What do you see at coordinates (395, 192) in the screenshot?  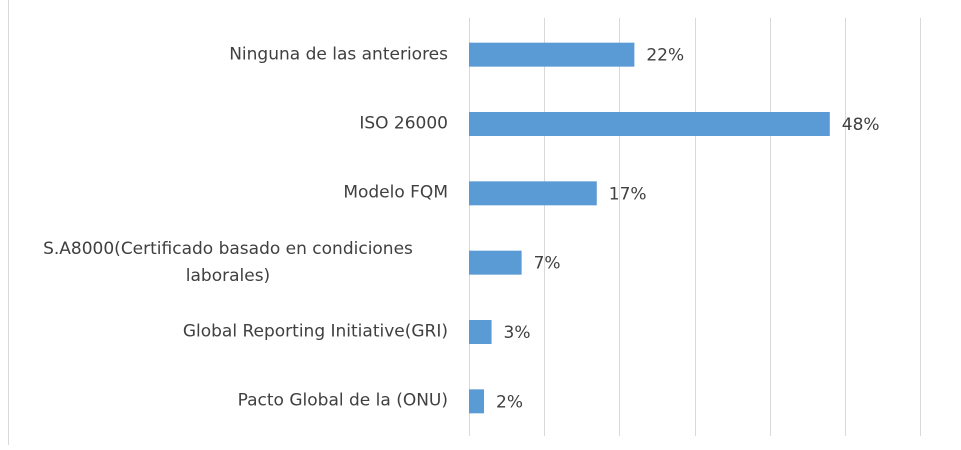 I see `category-text: Modelo FQM` at bounding box center [395, 192].